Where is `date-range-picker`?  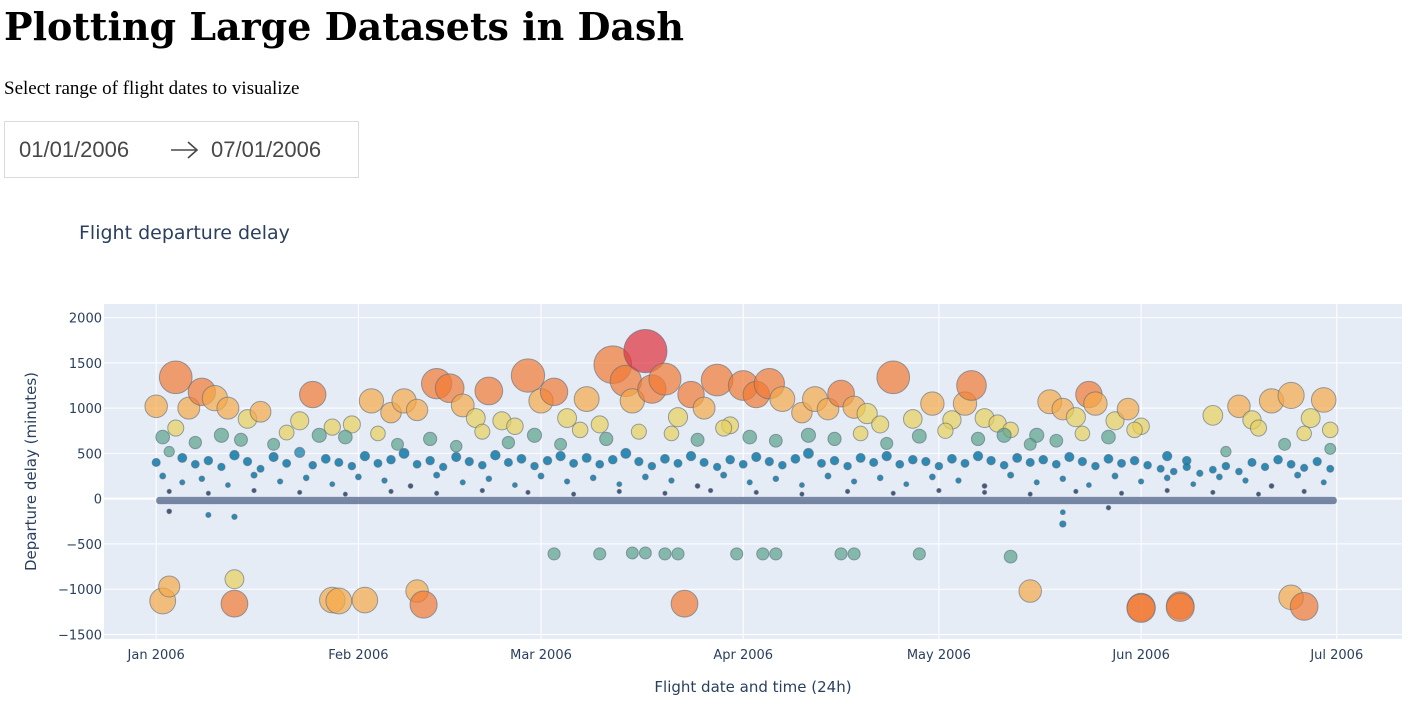 date-range-picker is located at coordinates (181, 149).